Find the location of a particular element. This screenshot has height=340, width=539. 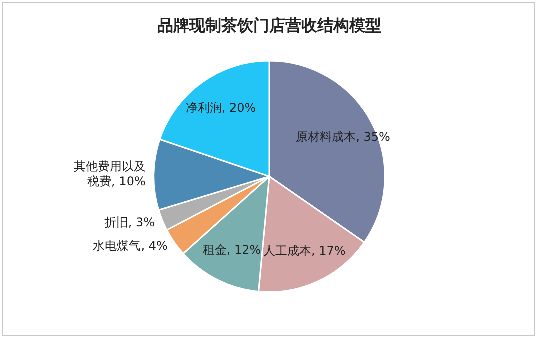

slice-label: 水电煤气, 4% is located at coordinates (130, 246).